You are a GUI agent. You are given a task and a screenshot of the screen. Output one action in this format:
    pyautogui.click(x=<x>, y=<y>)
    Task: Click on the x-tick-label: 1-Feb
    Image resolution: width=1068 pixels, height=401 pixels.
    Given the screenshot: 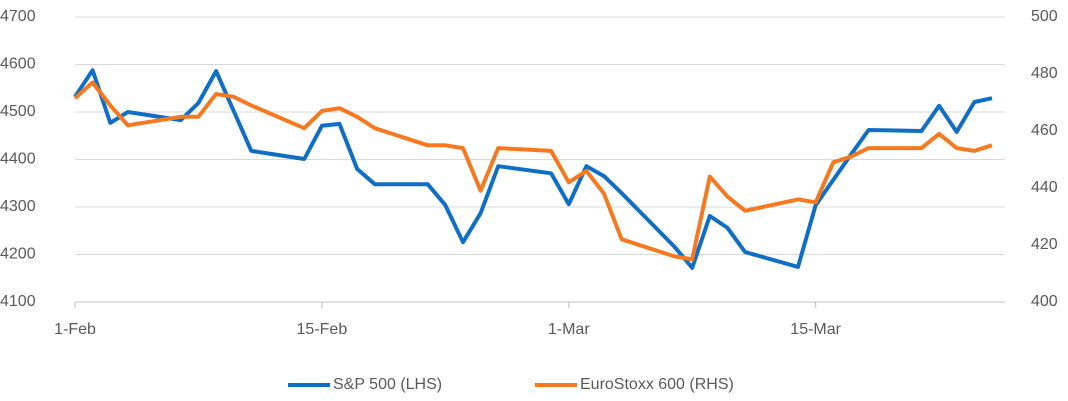 What is the action you would take?
    pyautogui.click(x=75, y=329)
    